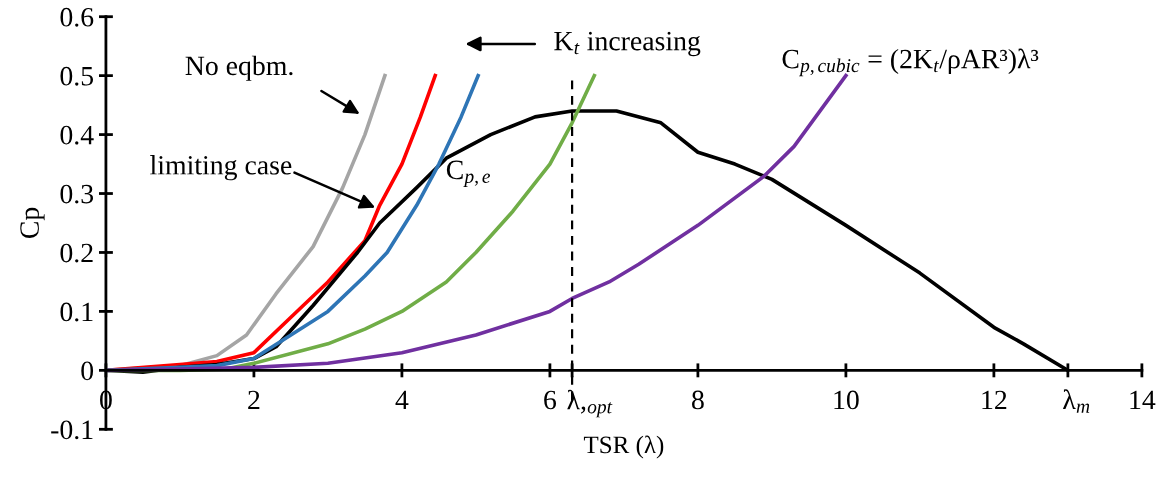 The width and height of the screenshot is (1164, 477). What do you see at coordinates (910, 62) in the screenshot?
I see `annotation: C$_{p,cubic}$ = (2K$_{t}$/ρAR³)λ³` at bounding box center [910, 62].